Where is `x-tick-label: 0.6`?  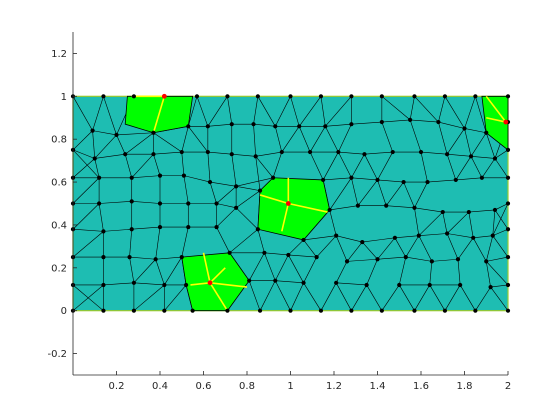
x-tick-label: 0.6 is located at coordinates (204, 386).